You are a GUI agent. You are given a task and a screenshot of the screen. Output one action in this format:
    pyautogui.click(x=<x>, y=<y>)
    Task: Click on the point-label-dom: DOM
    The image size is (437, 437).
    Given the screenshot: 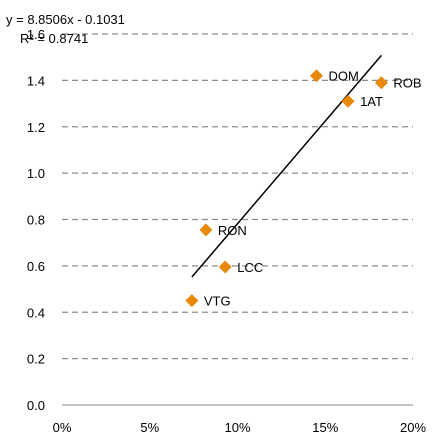 What is the action you would take?
    pyautogui.click(x=343, y=76)
    